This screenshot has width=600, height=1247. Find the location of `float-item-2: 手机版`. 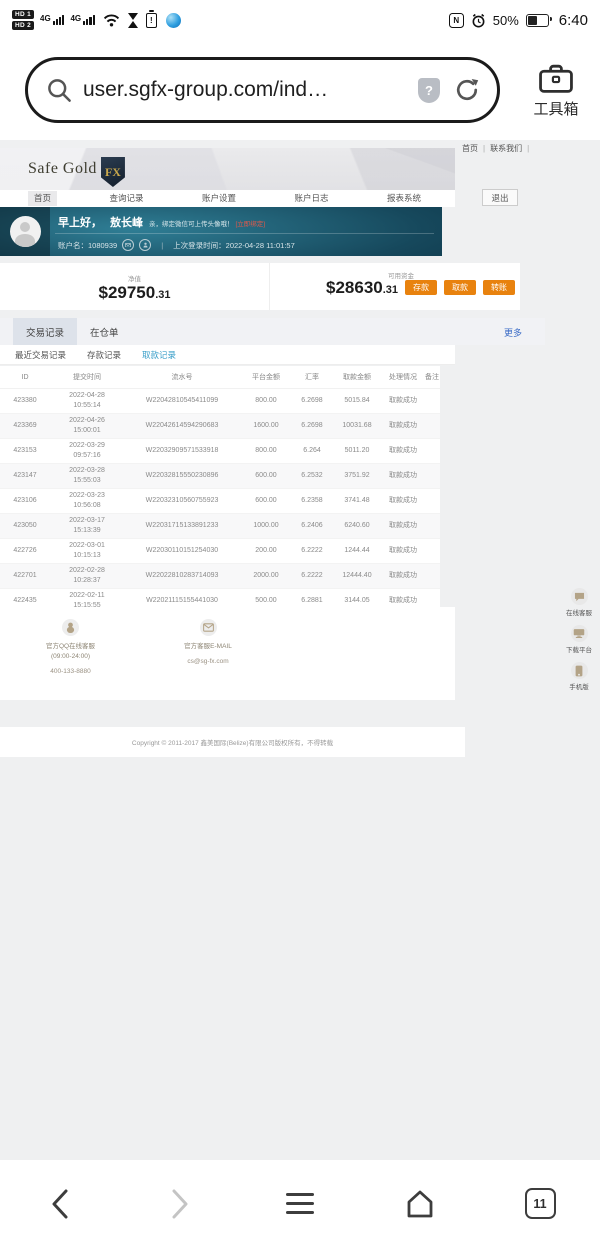

float-item-2: 手机版 is located at coordinates (579, 676).